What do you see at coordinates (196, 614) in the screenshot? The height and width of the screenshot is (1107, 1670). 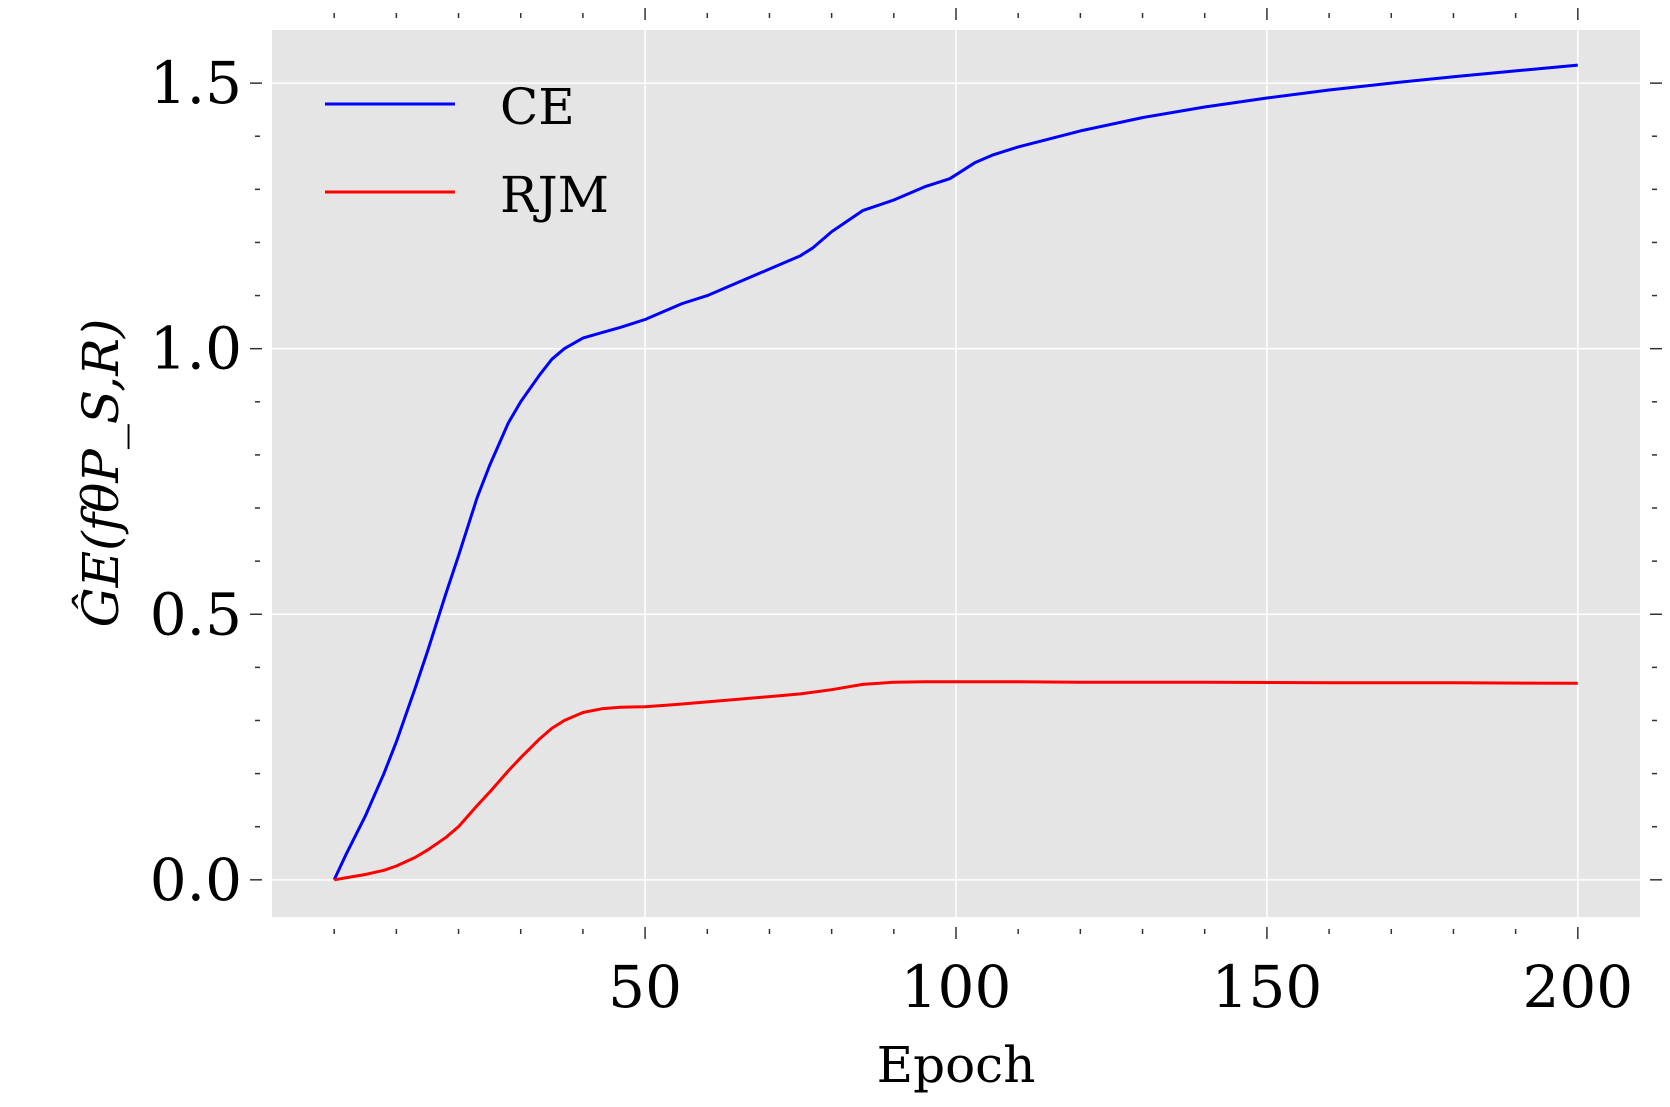 I see `y-tick-label: 0.5` at bounding box center [196, 614].